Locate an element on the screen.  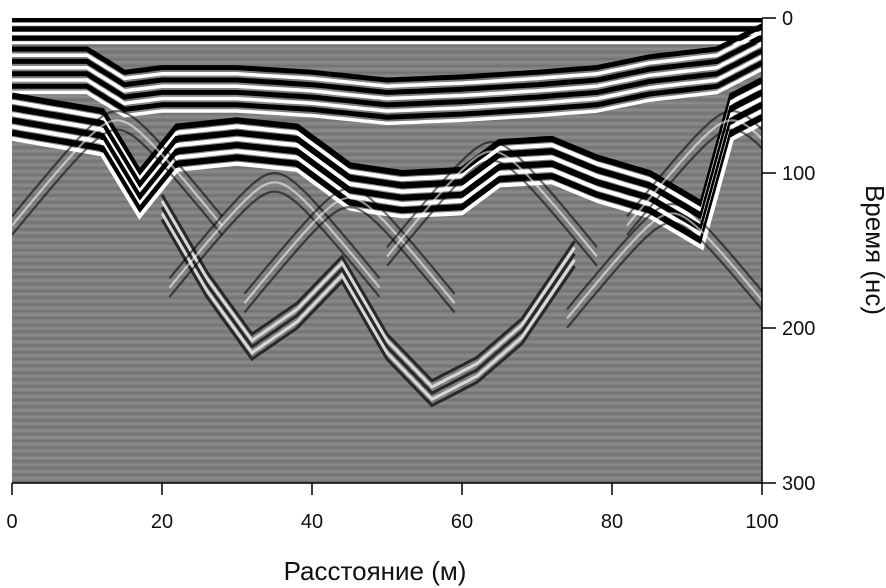
x-tick-label: 40 is located at coordinates (312, 522).